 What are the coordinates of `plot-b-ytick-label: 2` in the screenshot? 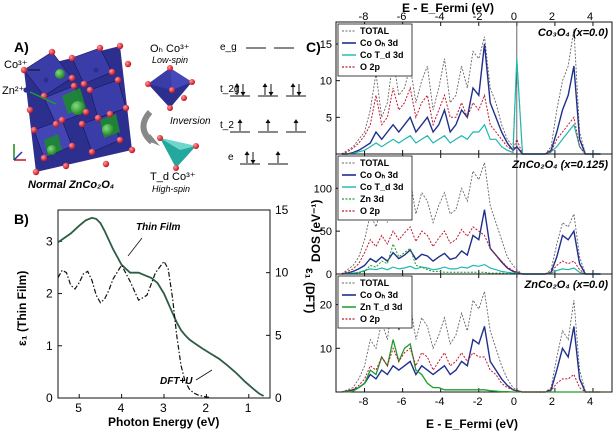 It's located at (49, 294).